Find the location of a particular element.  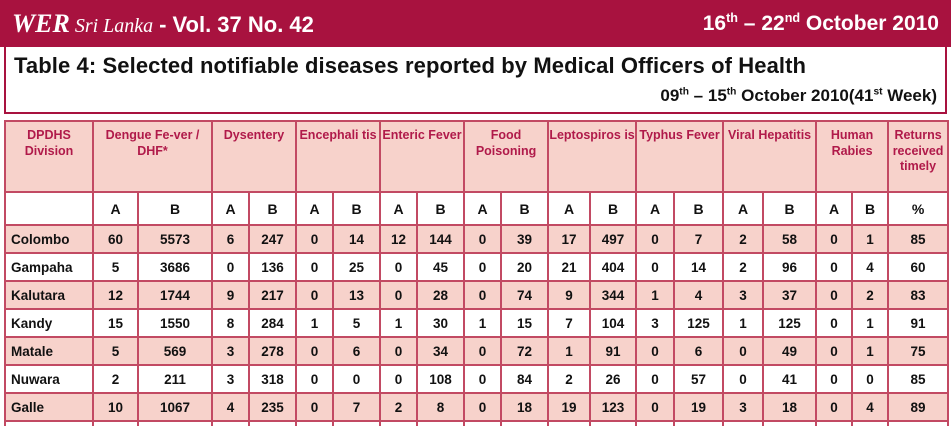

count-b-cell: 123 is located at coordinates (613, 407).